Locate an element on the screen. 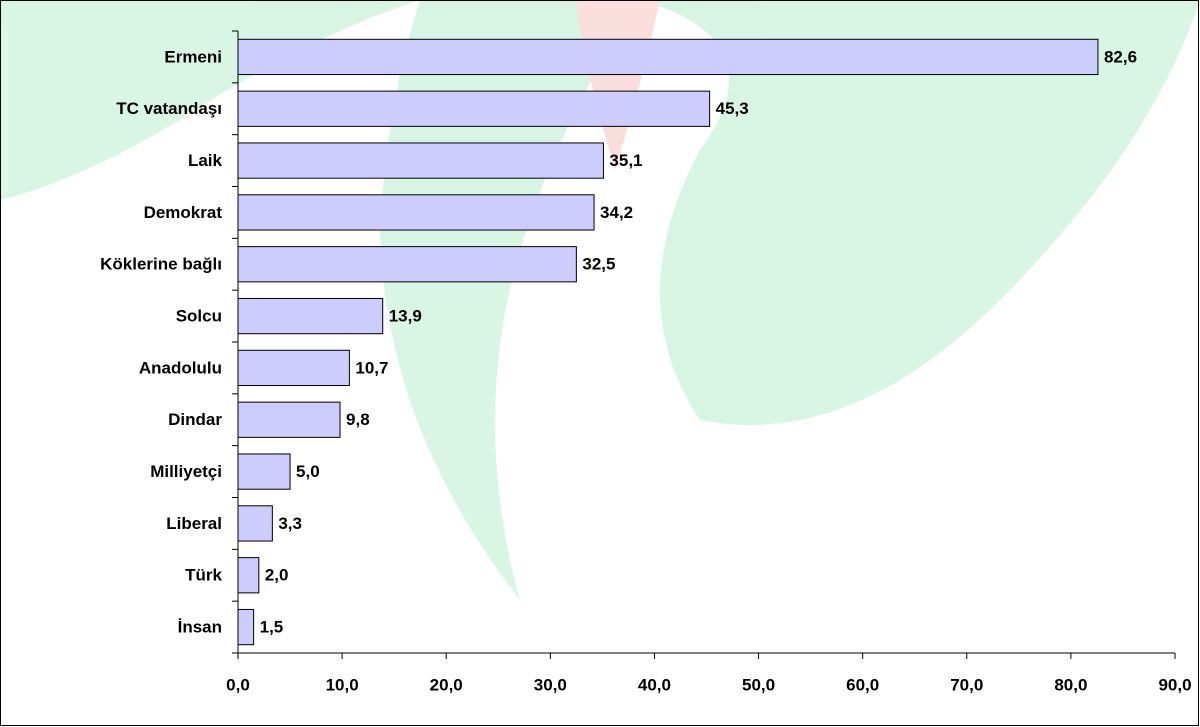 This screenshot has height=727, width=1200. value-label: 32,5 is located at coordinates (598, 264).